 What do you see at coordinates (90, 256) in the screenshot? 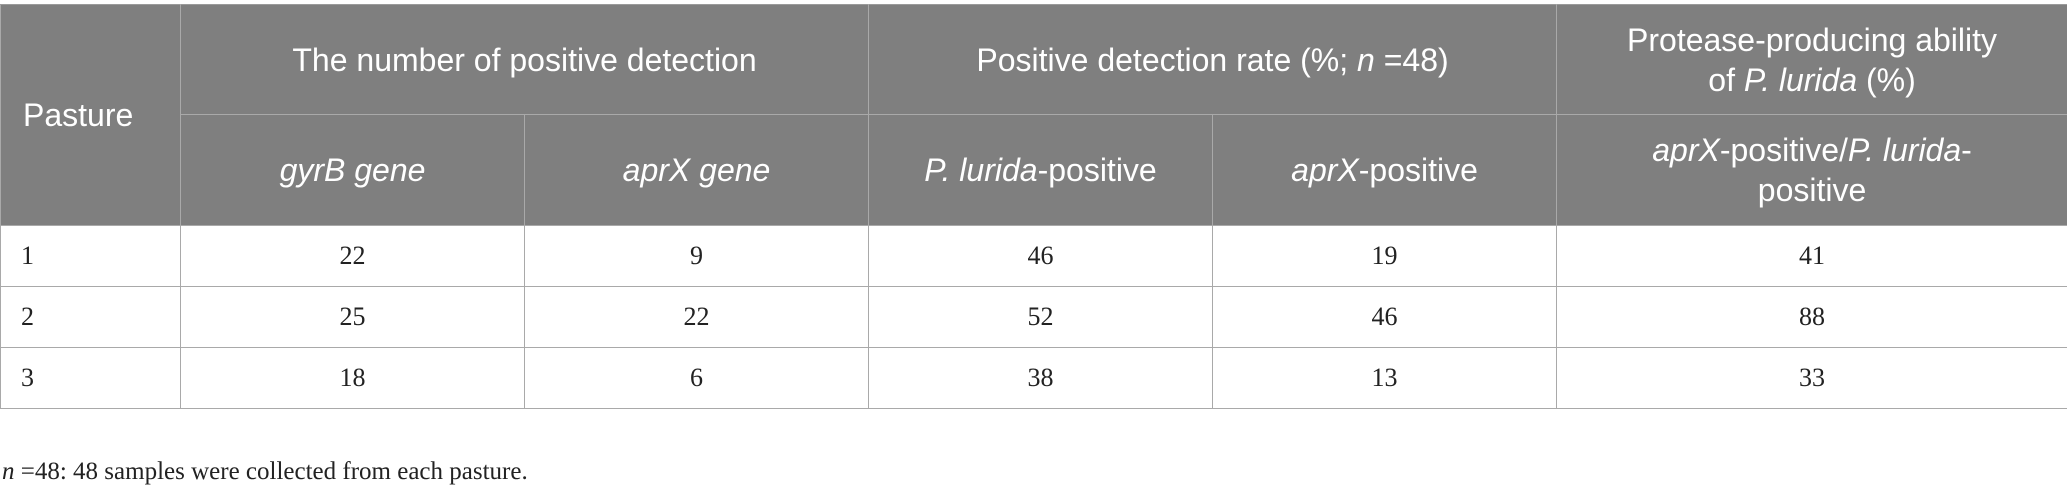
I see `cell-pasture: 1` at bounding box center [90, 256].